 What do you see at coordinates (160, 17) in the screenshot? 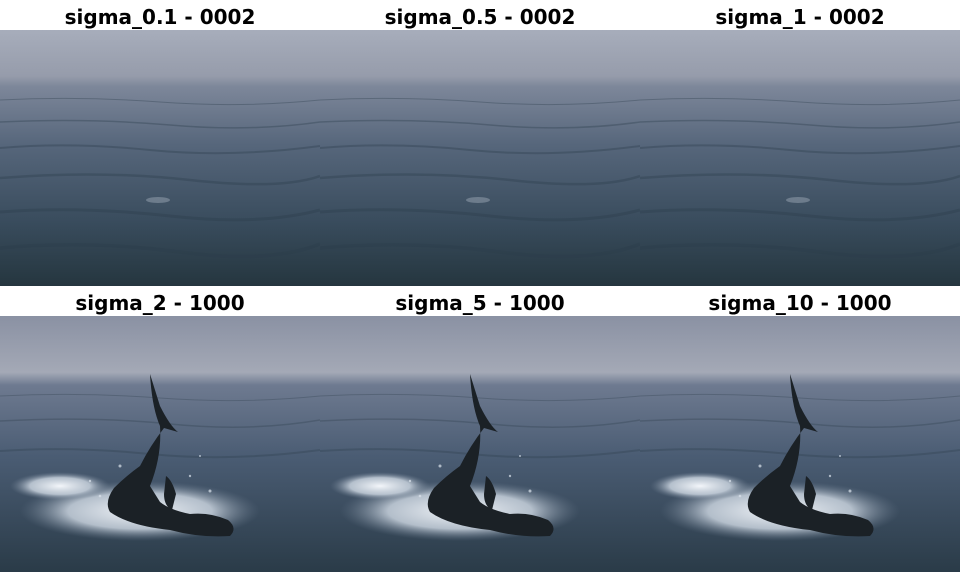
I see `panel-title: sigma_0.1 - 0002` at bounding box center [160, 17].